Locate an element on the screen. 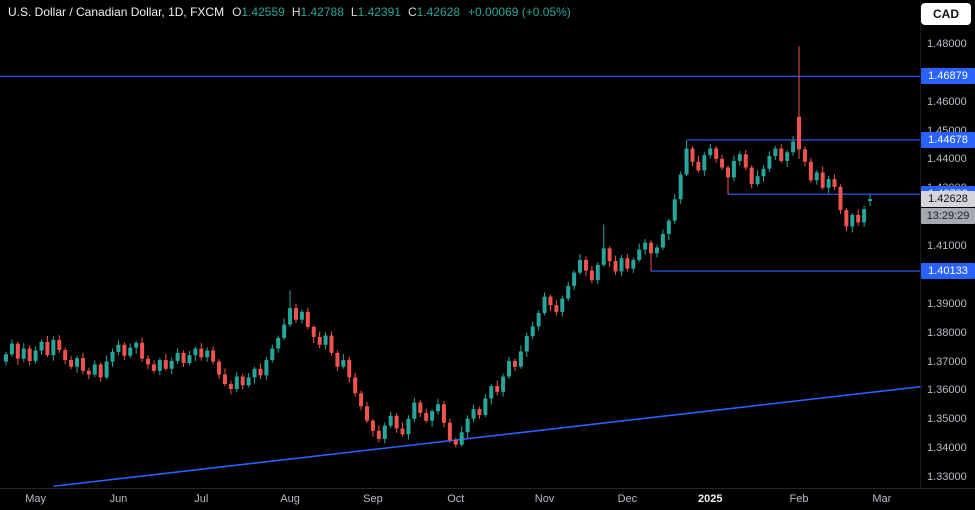 The width and height of the screenshot is (975, 510). price-line-badge: 1.44678 is located at coordinates (948, 139).